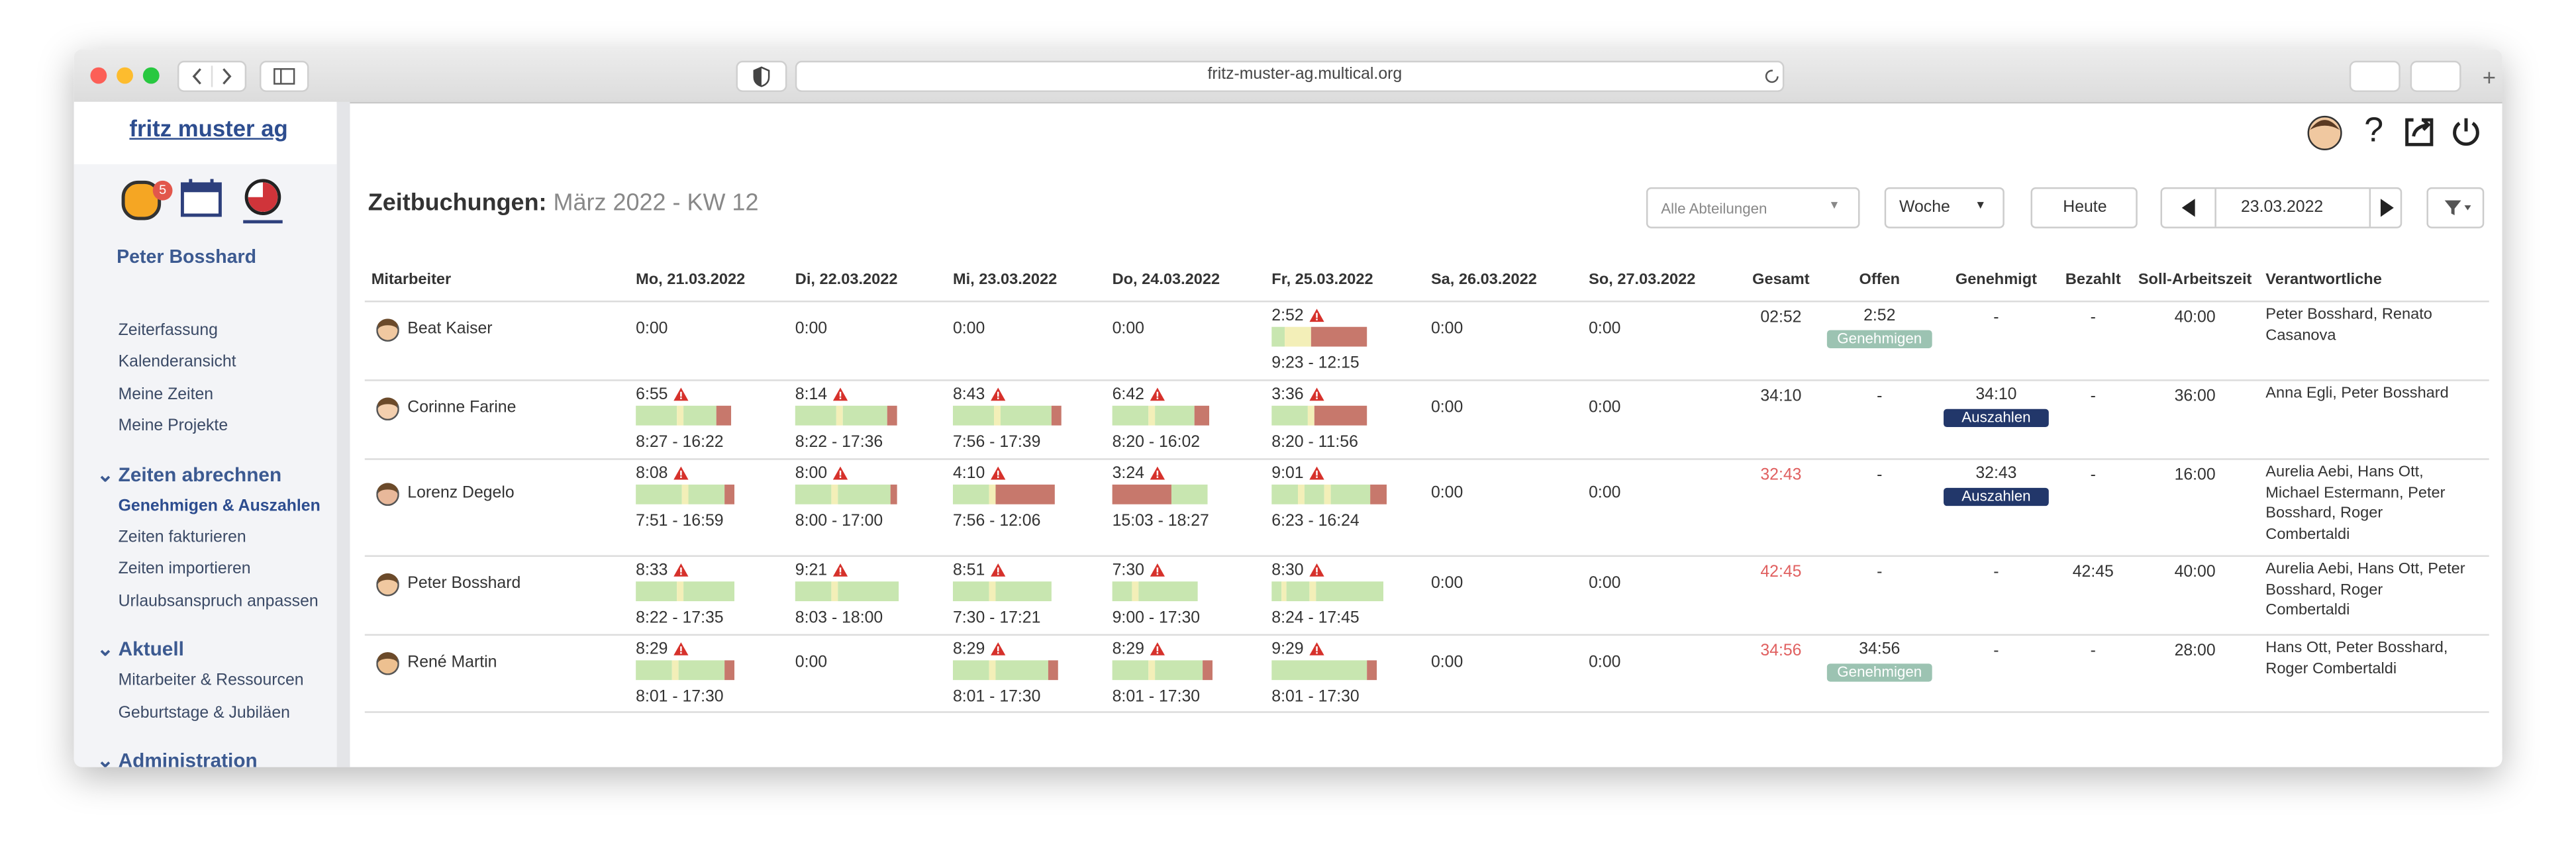  Describe the element at coordinates (125, 75) in the screenshot. I see `minimize-button` at that location.